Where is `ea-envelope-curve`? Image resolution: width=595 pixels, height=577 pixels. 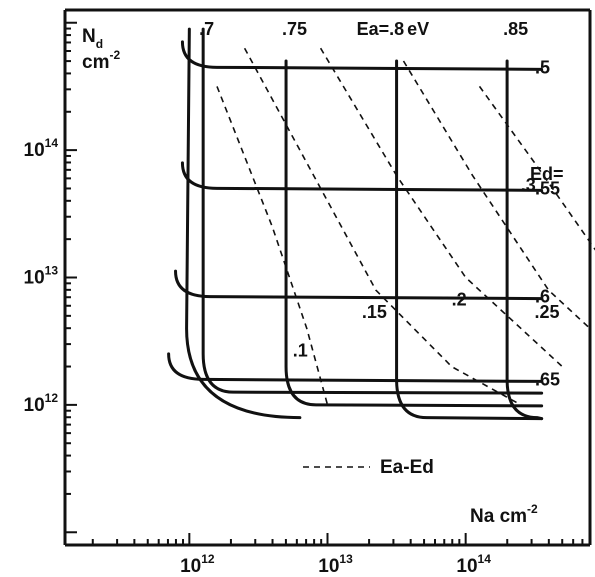
ea-envelope-curve is located at coordinates (243, 223).